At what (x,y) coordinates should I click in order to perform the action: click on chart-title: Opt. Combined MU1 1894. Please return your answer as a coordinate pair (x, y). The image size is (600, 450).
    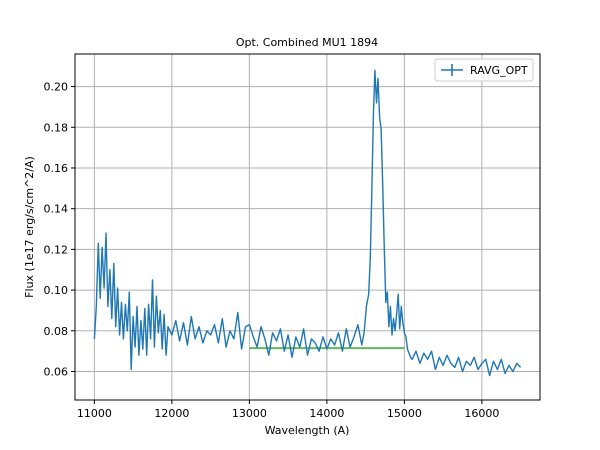
    Looking at the image, I should click on (307, 42).